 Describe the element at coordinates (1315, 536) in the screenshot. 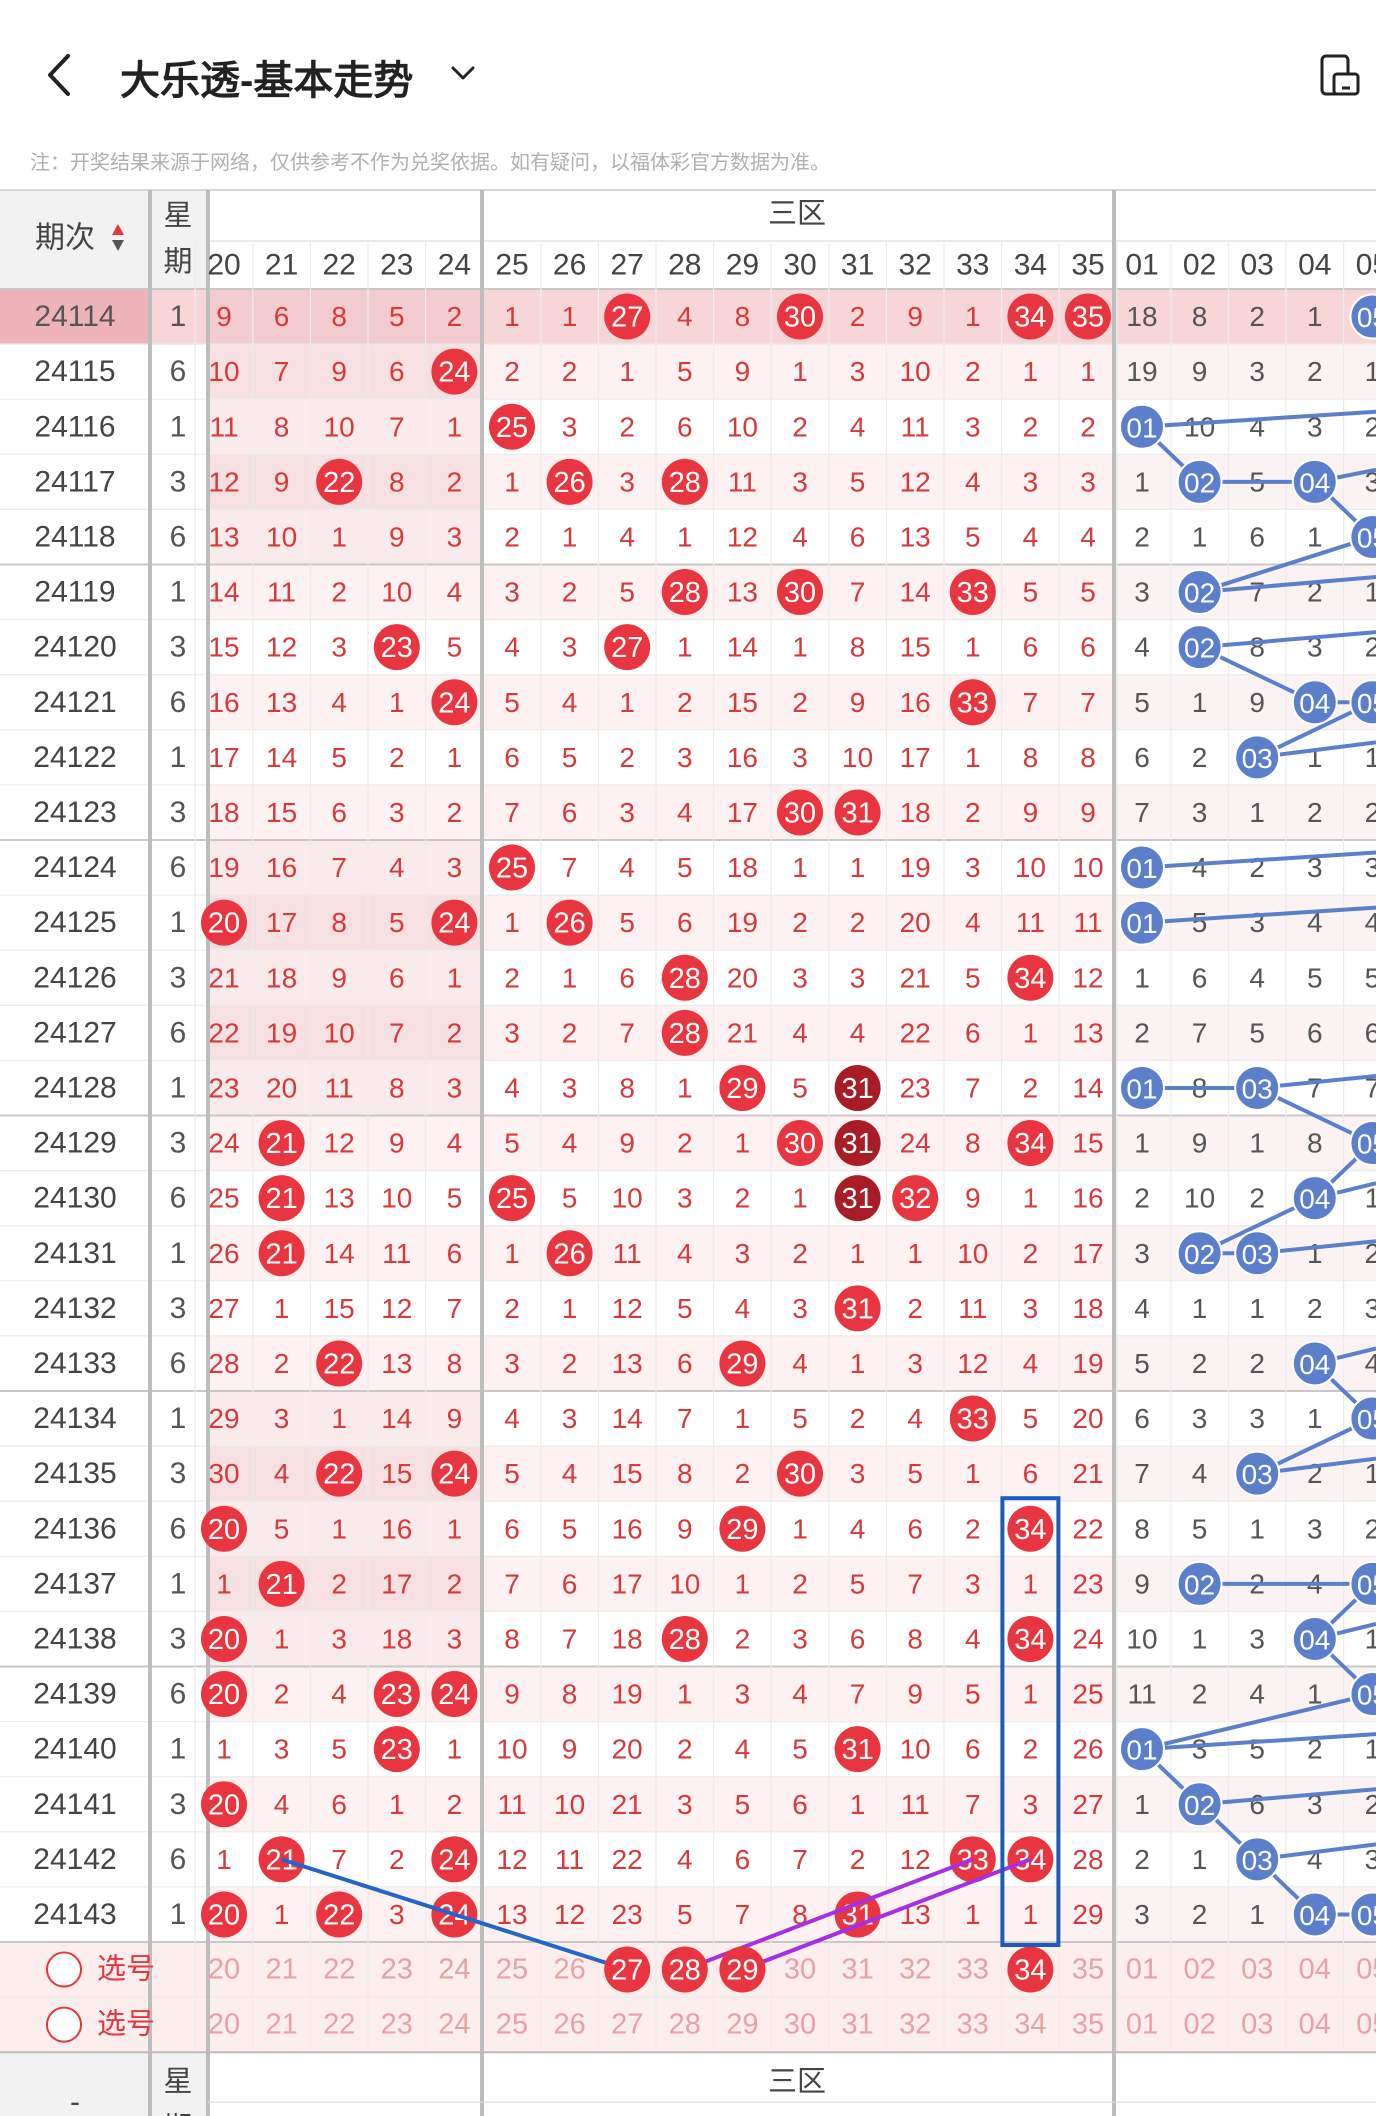

I see `back-miss-count: 1` at that location.